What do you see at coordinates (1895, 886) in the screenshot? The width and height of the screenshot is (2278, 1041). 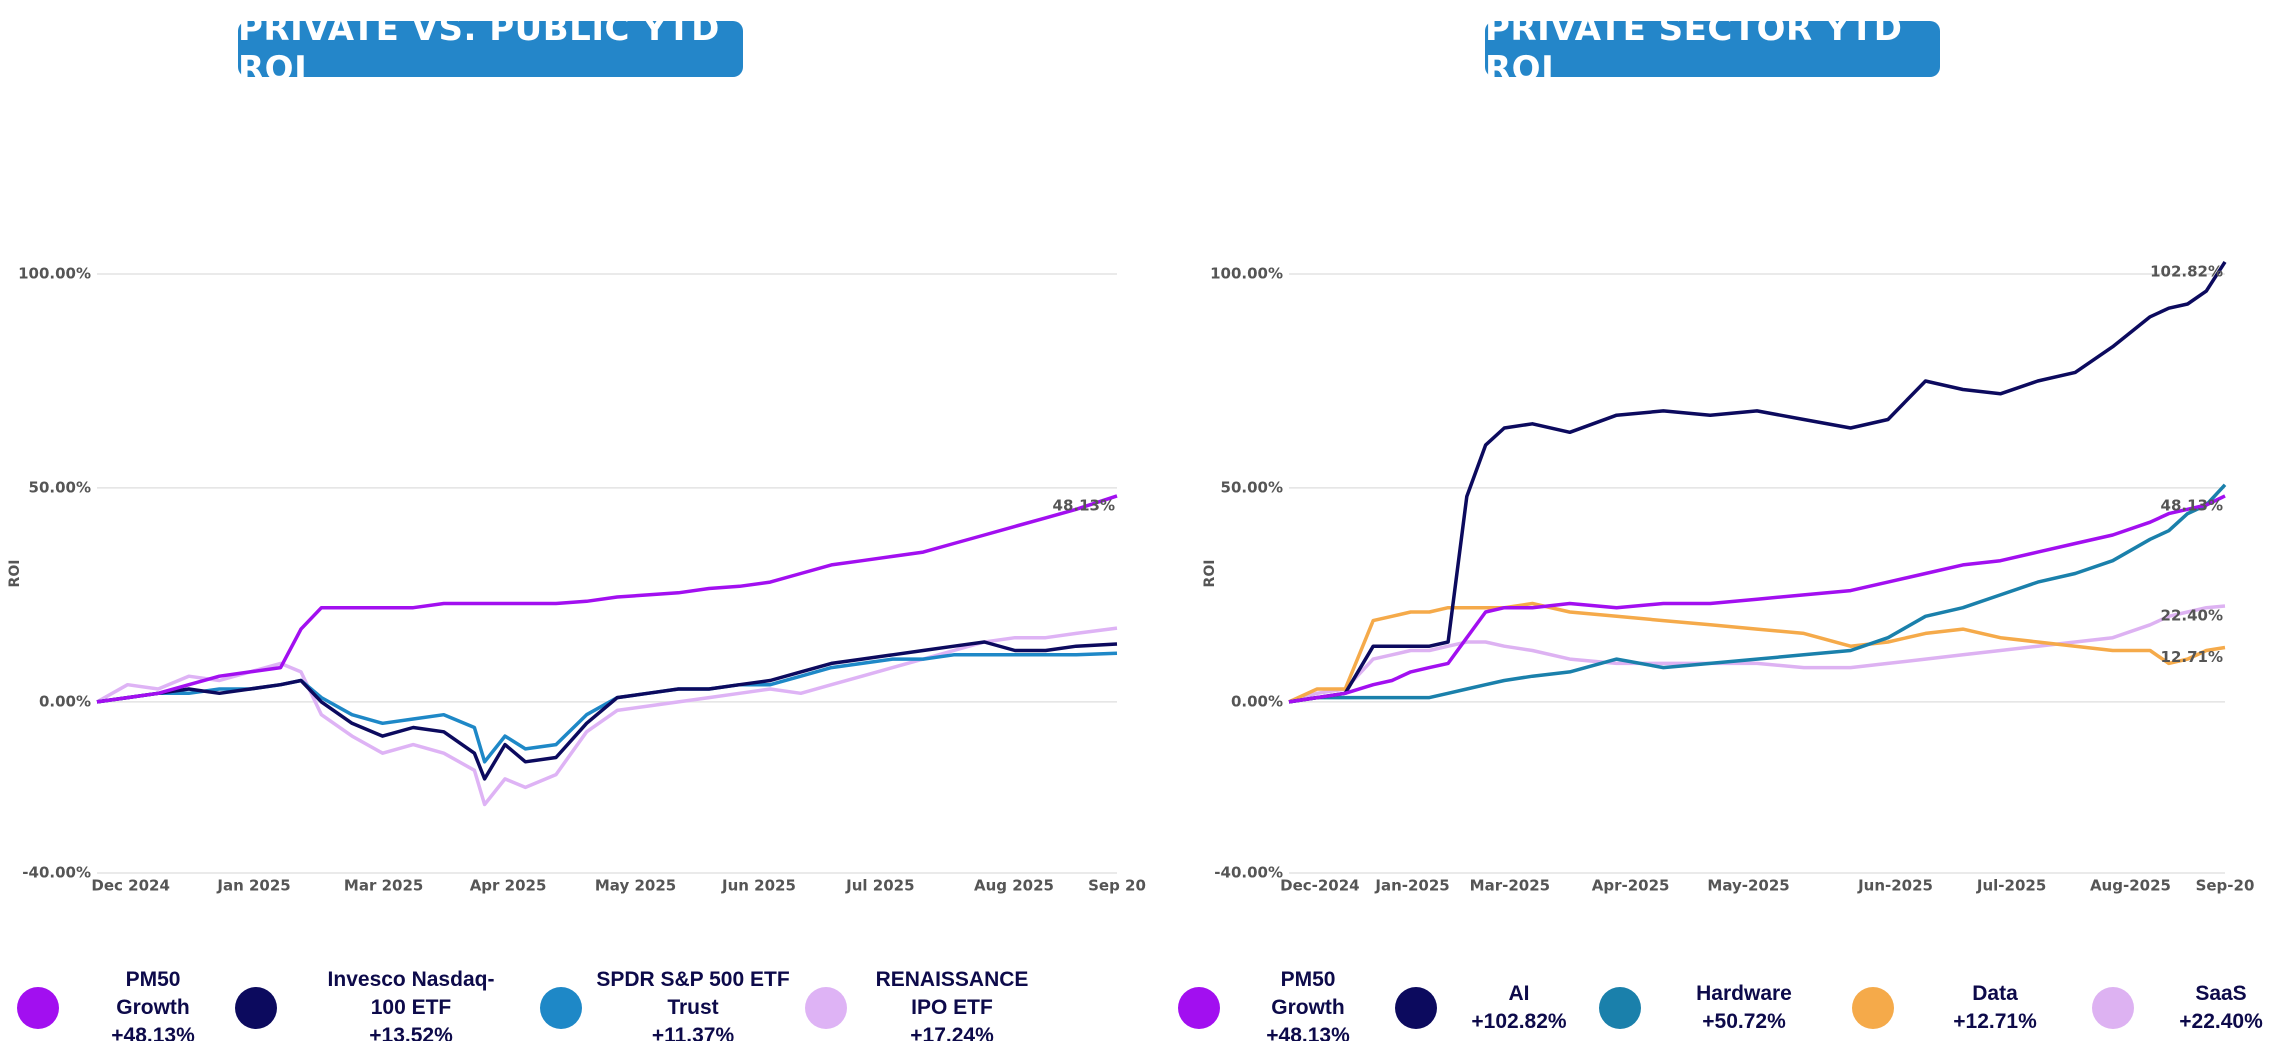 I see `x-tick-label: Jun-2025` at bounding box center [1895, 886].